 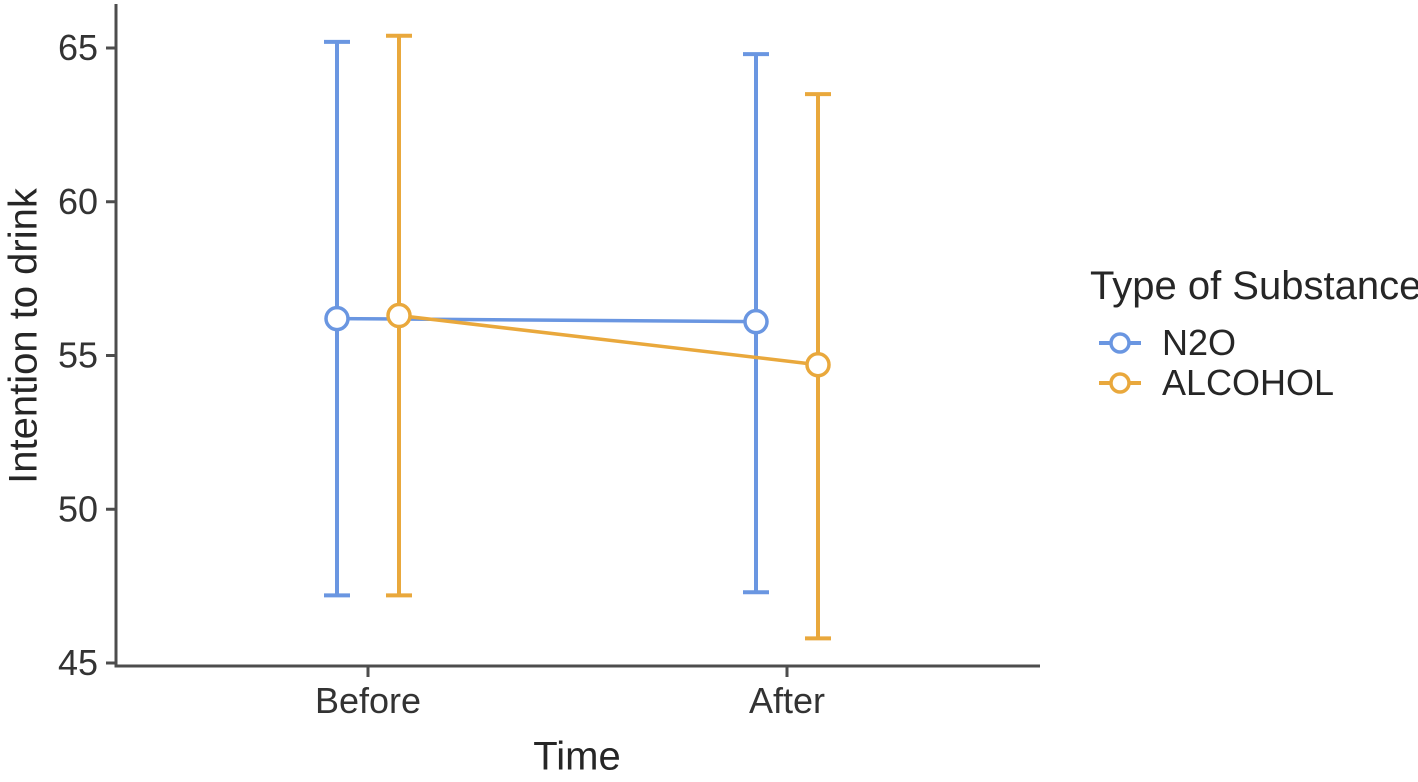 I want to click on x-tick-label: Before, so click(x=368, y=700).